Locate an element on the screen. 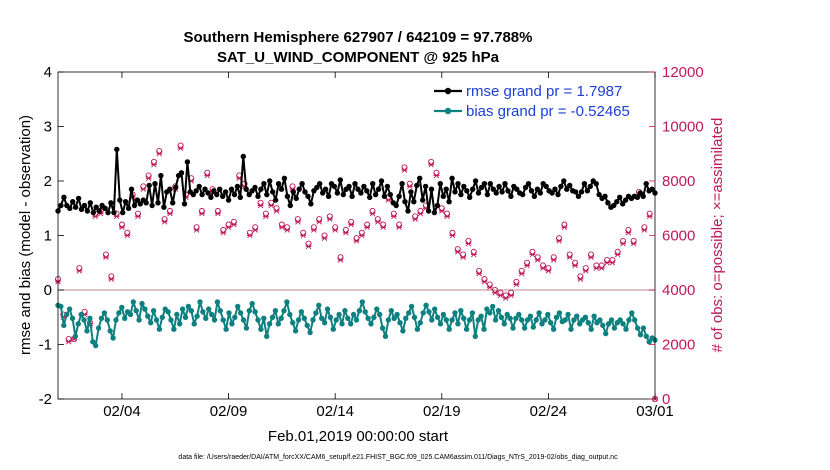 The height and width of the screenshot is (470, 830). x-tick-label: 02/09 is located at coordinates (229, 411).